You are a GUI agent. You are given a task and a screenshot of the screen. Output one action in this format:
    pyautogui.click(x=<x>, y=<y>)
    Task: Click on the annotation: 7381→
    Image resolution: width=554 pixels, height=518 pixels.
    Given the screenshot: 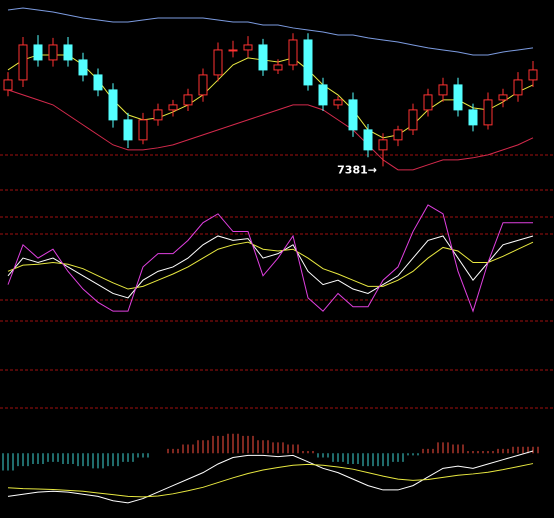 What is the action you would take?
    pyautogui.click(x=357, y=169)
    